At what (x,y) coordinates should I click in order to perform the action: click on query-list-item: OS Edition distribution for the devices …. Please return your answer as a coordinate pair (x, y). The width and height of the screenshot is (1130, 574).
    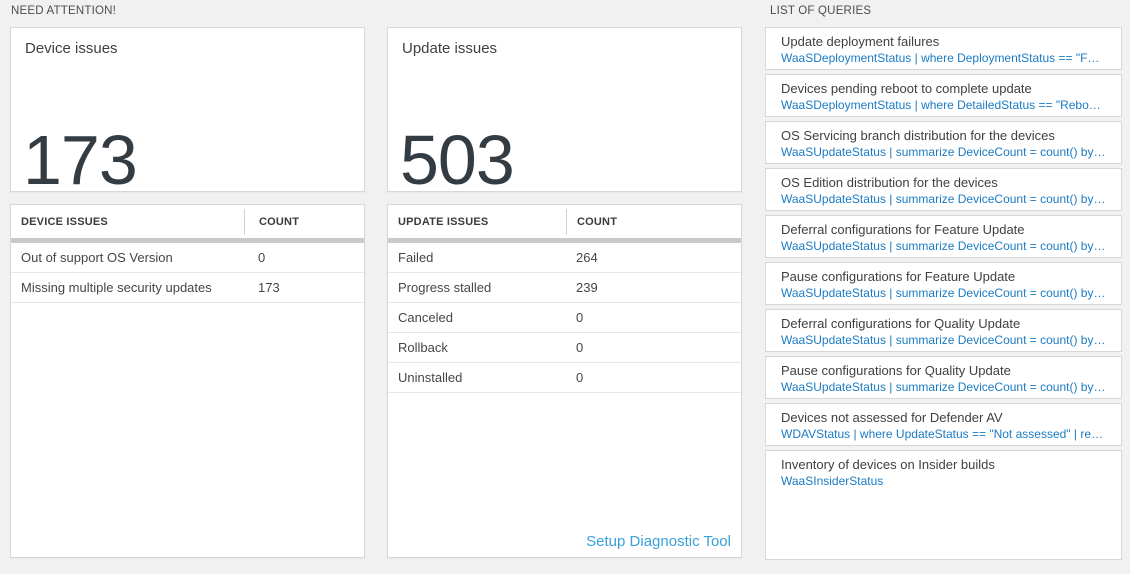
    Looking at the image, I should click on (943, 189).